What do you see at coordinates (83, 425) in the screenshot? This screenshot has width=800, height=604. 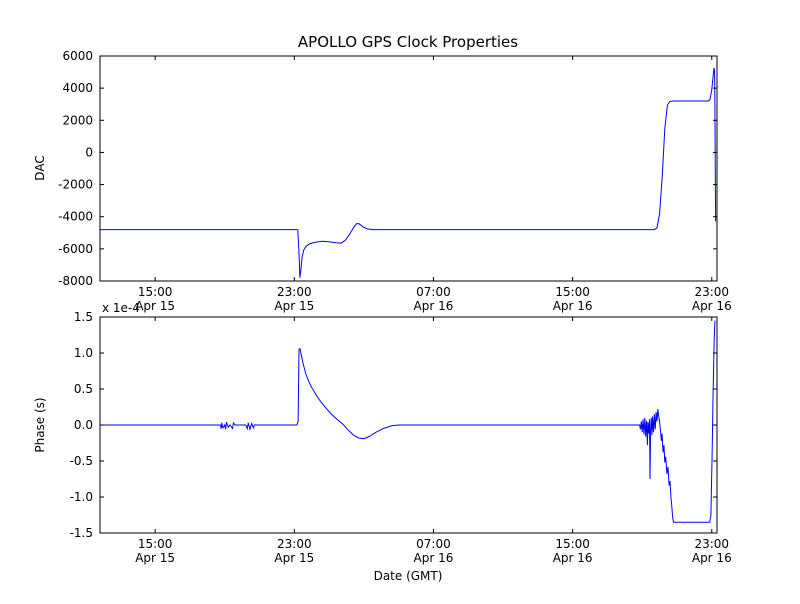 I see `y-tick-label: 0.0` at bounding box center [83, 425].